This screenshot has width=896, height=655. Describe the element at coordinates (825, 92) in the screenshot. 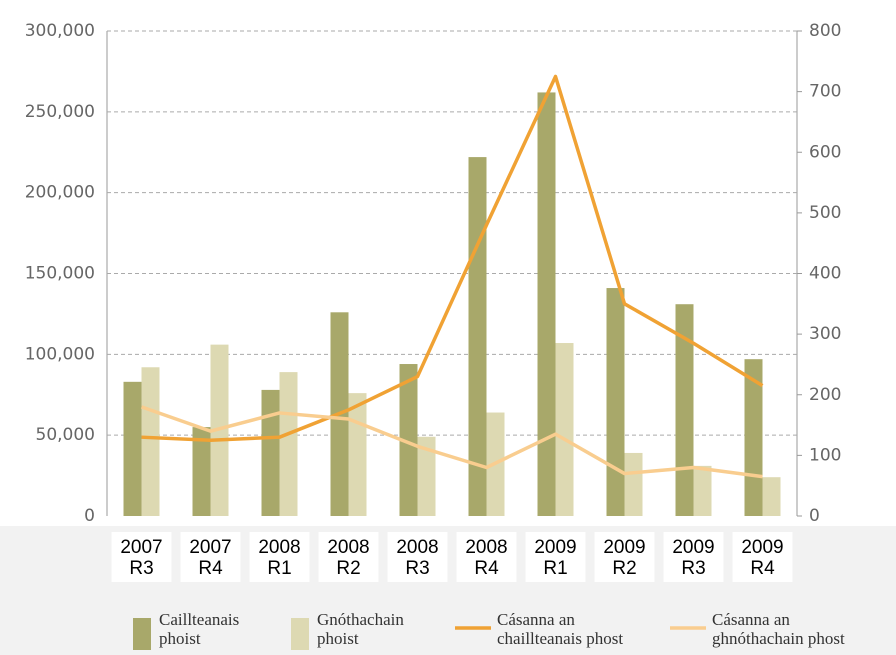

I see `y2-tick-label: 700` at that location.